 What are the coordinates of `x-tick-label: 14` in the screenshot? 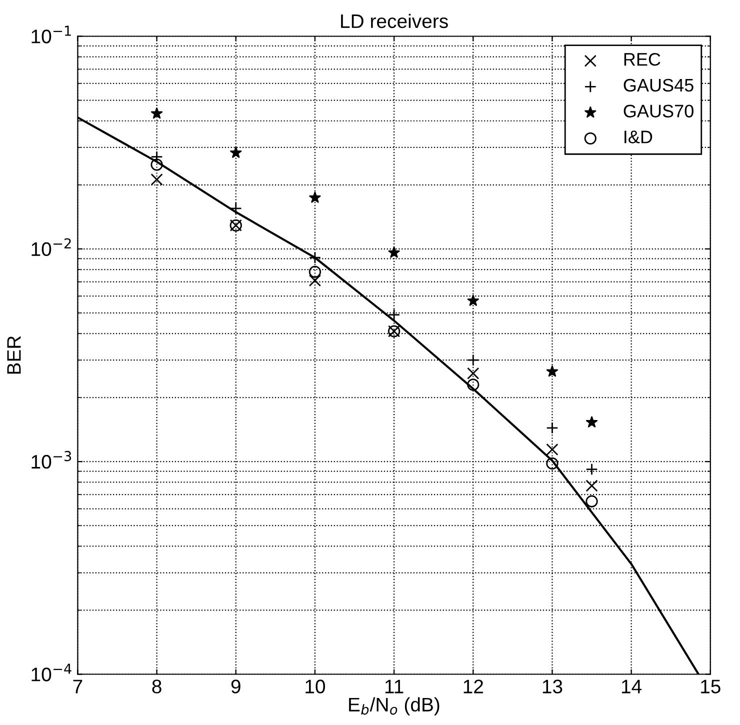 It's located at (632, 687).